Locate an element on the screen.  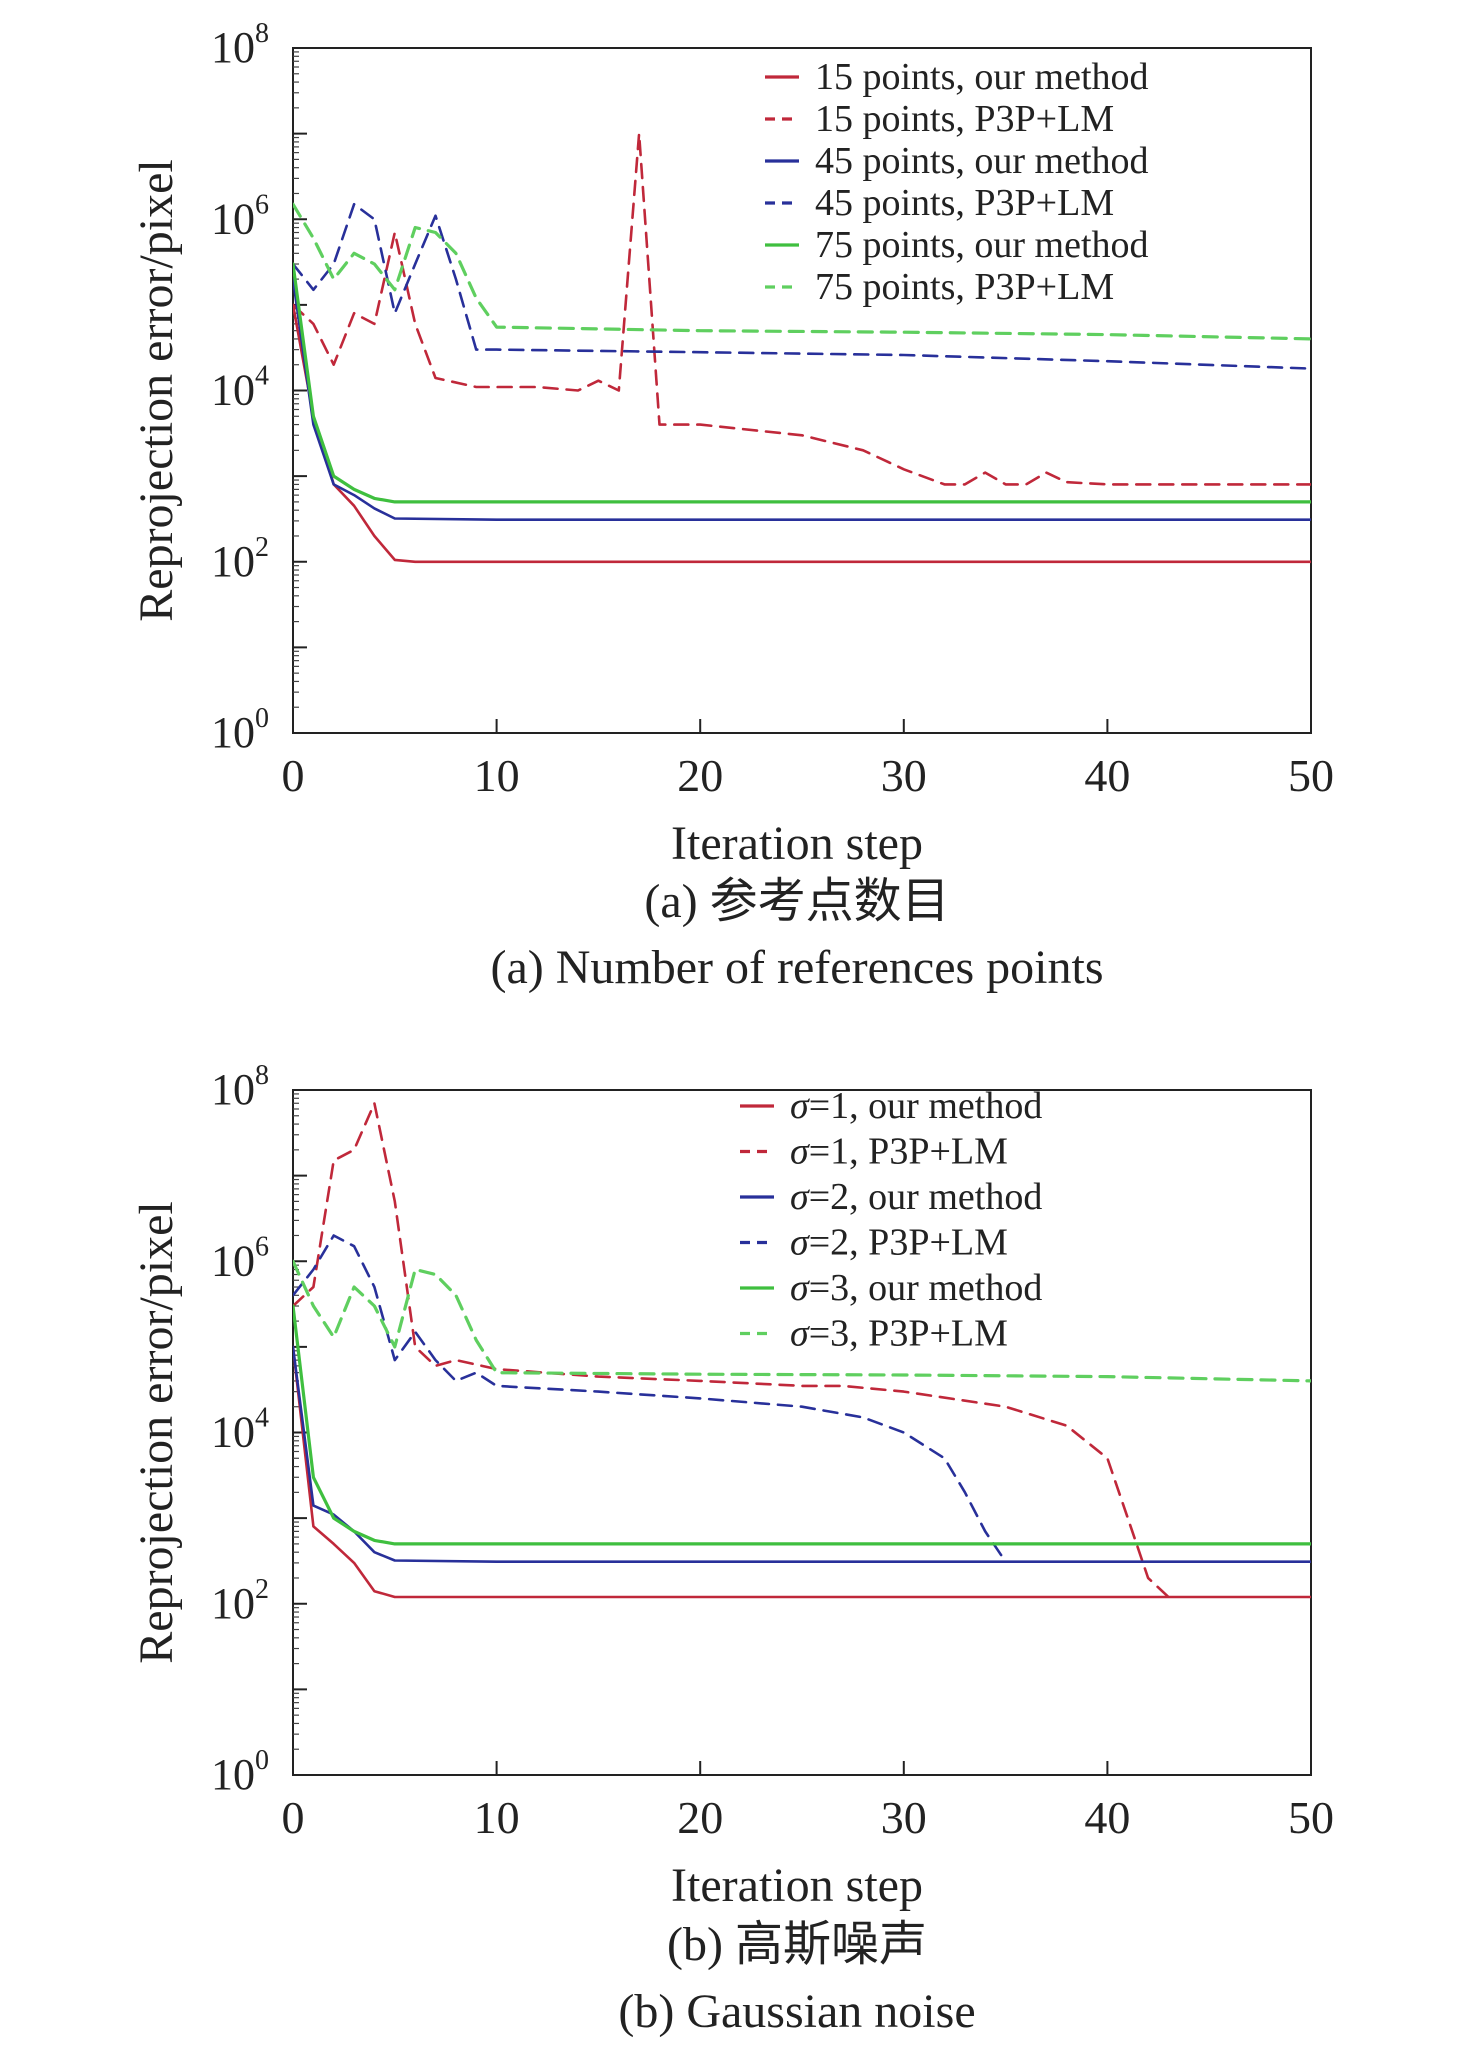
legend-text: 45 points, P3P+LM is located at coordinates (964, 203).